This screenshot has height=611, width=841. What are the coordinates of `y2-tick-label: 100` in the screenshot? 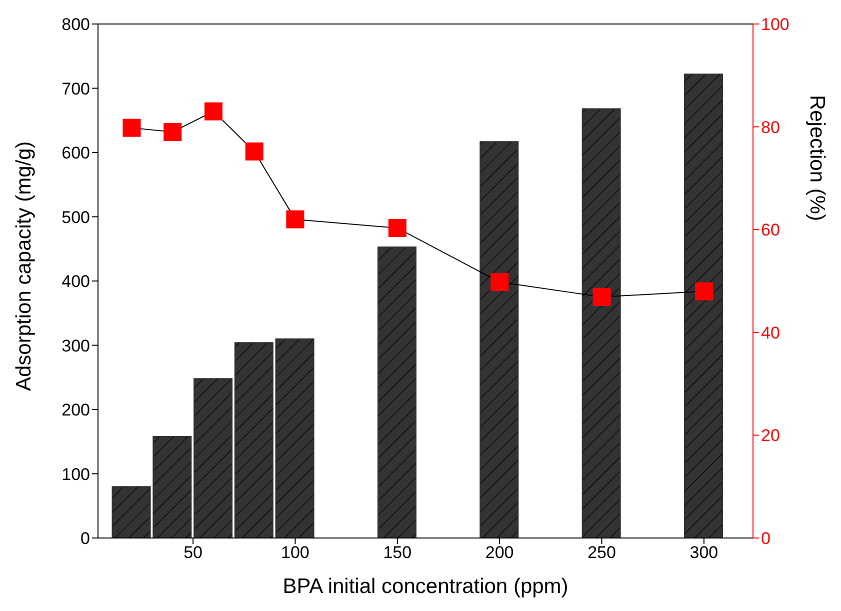 It's located at (775, 24).